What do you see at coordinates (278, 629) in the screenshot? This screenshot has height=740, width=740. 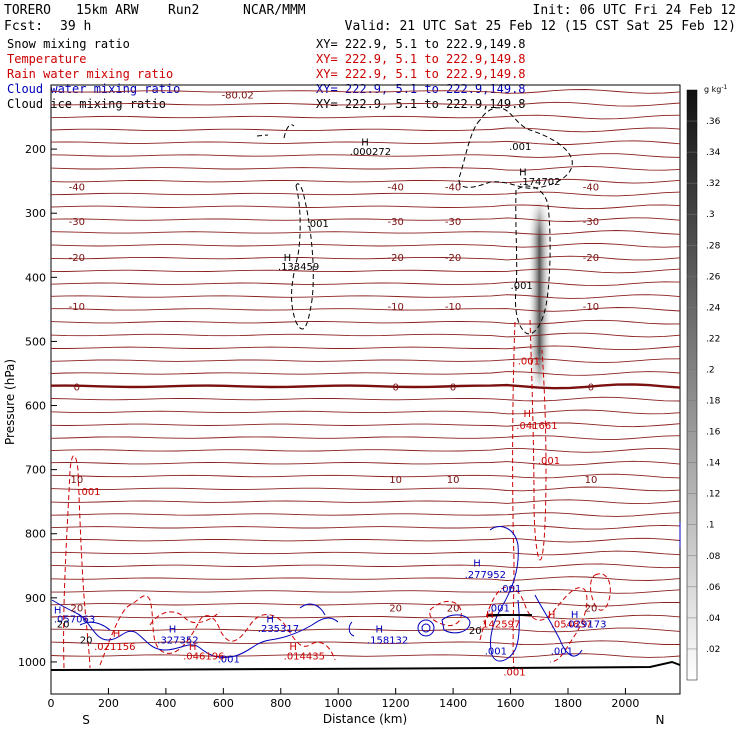 I see `contour-annotation: .235317` at bounding box center [278, 629].